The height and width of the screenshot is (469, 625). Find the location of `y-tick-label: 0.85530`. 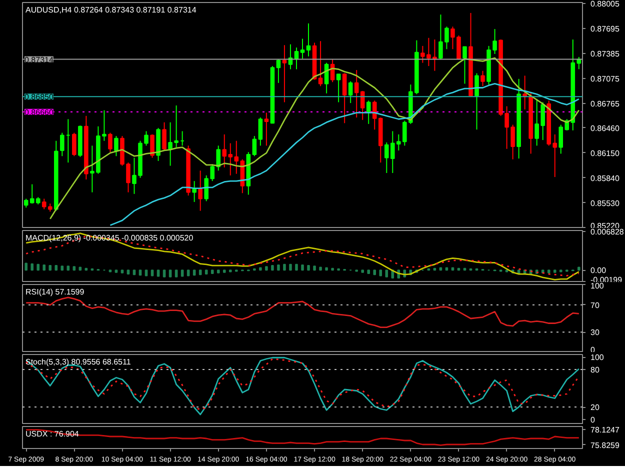

y-tick-label: 0.85530 is located at coordinates (605, 203).